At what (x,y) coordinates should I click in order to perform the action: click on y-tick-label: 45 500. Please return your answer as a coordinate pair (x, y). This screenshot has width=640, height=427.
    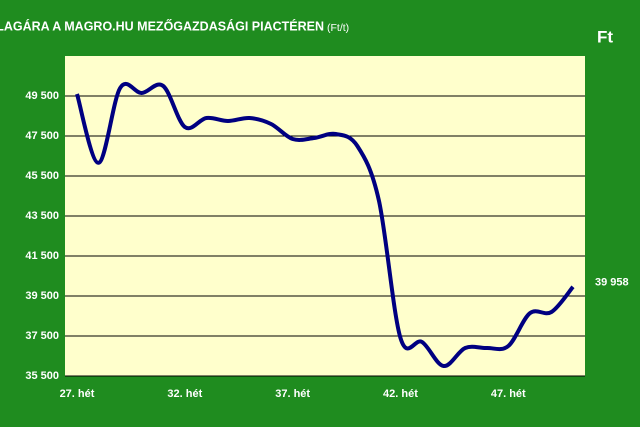
    Looking at the image, I should click on (42, 176).